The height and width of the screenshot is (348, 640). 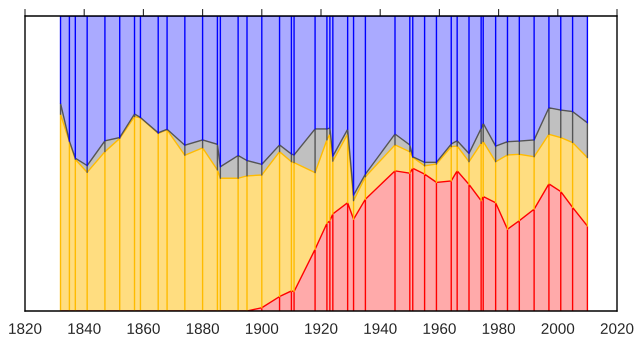 What do you see at coordinates (262, 328) in the screenshot?
I see `x-tick-label: 1900` at bounding box center [262, 328].